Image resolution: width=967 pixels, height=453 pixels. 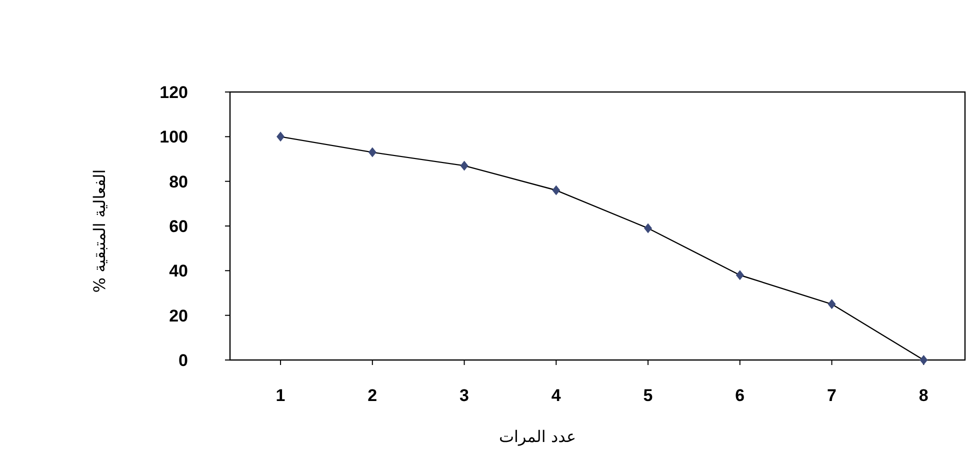 I want to click on x-axis-title: عدد المرات, so click(x=537, y=436).